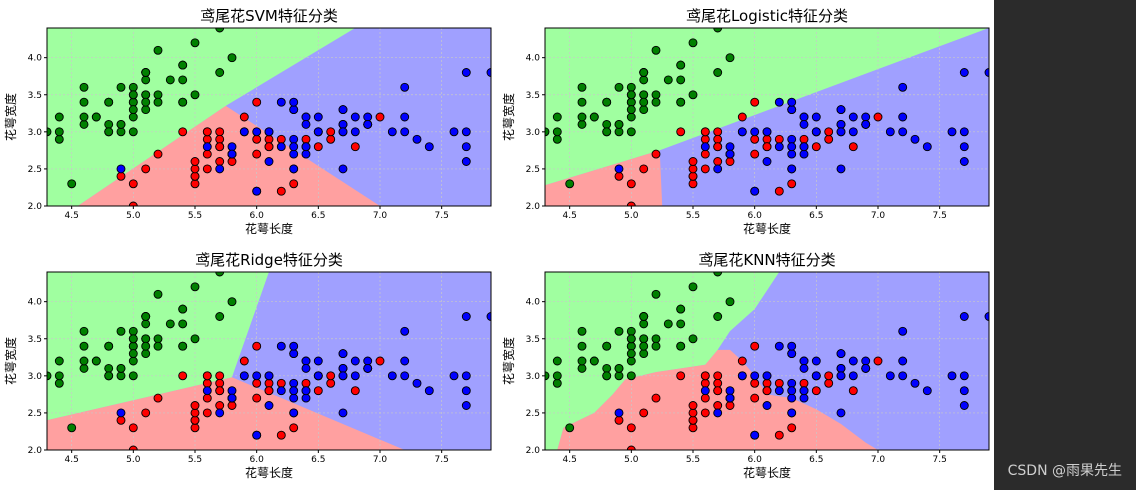 This screenshot has height=490, width=1136. What do you see at coordinates (767, 361) in the screenshot?
I see `axes-frame` at bounding box center [767, 361].